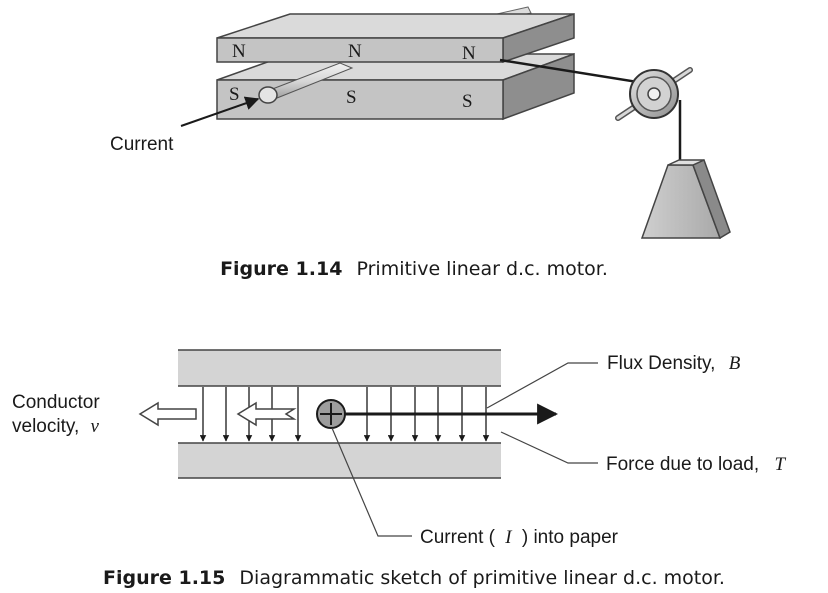 The height and width of the screenshot is (593, 828). Describe the element at coordinates (56, 426) in the screenshot. I see `conductor-velocity-label: velocity, v` at that location.